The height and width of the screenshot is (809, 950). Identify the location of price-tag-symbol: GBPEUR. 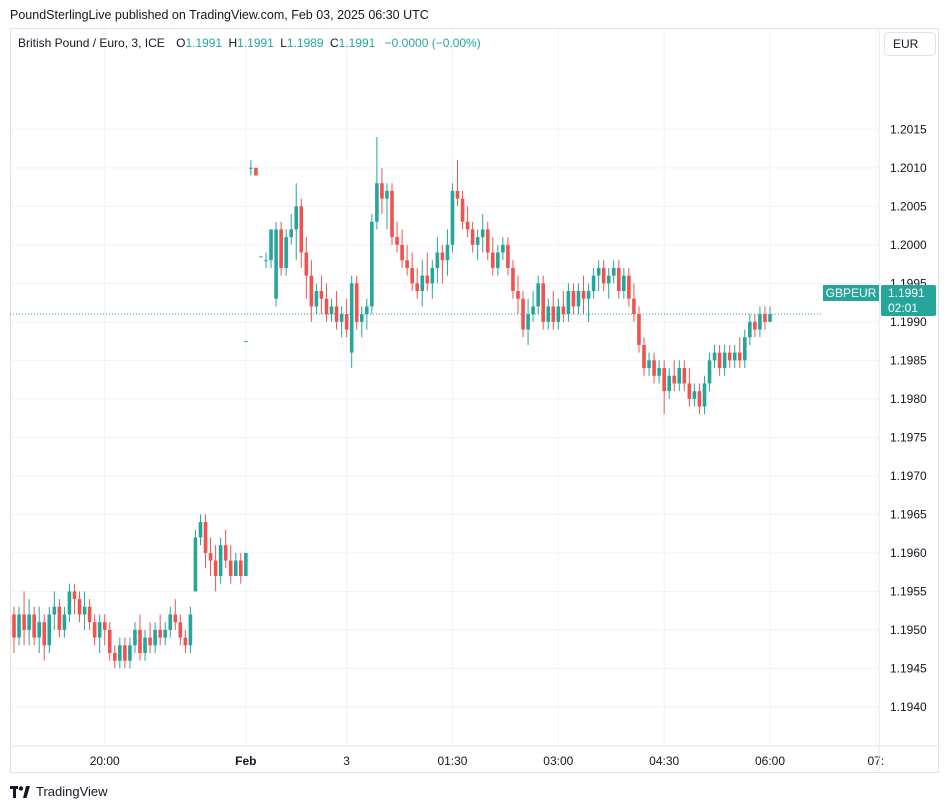
(851, 293).